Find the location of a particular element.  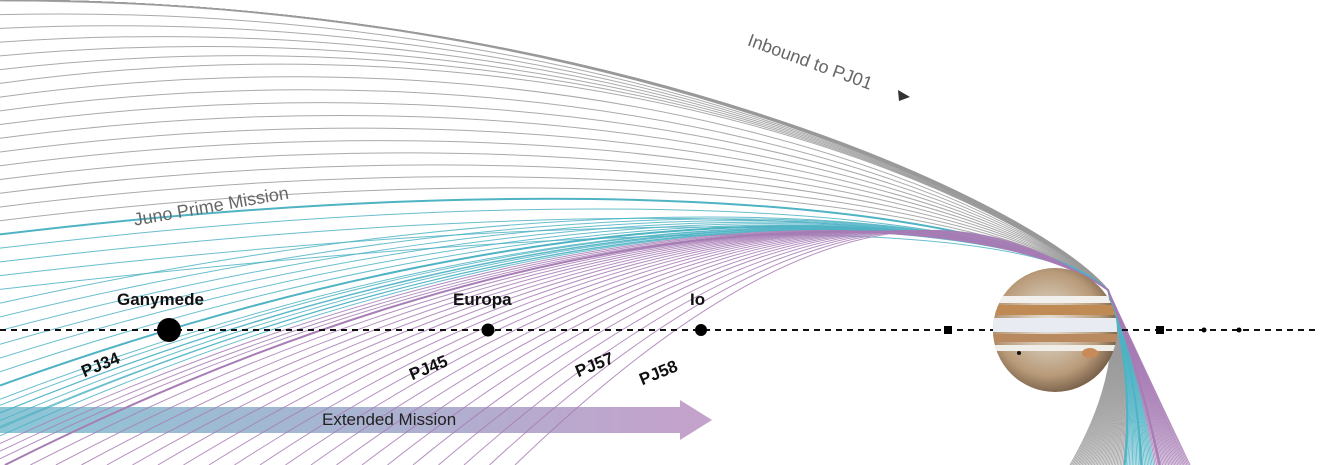

ganymede-label: Ganymede is located at coordinates (160, 299).